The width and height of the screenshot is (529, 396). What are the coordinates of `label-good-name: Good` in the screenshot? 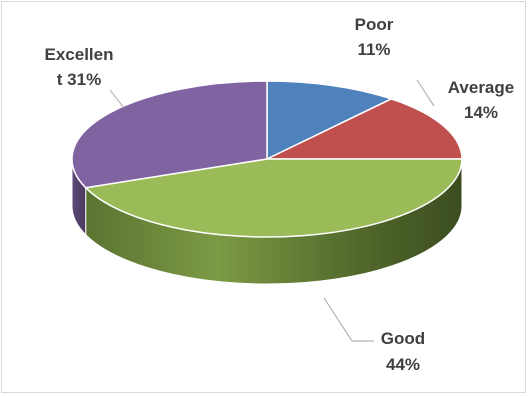 It's located at (403, 338).